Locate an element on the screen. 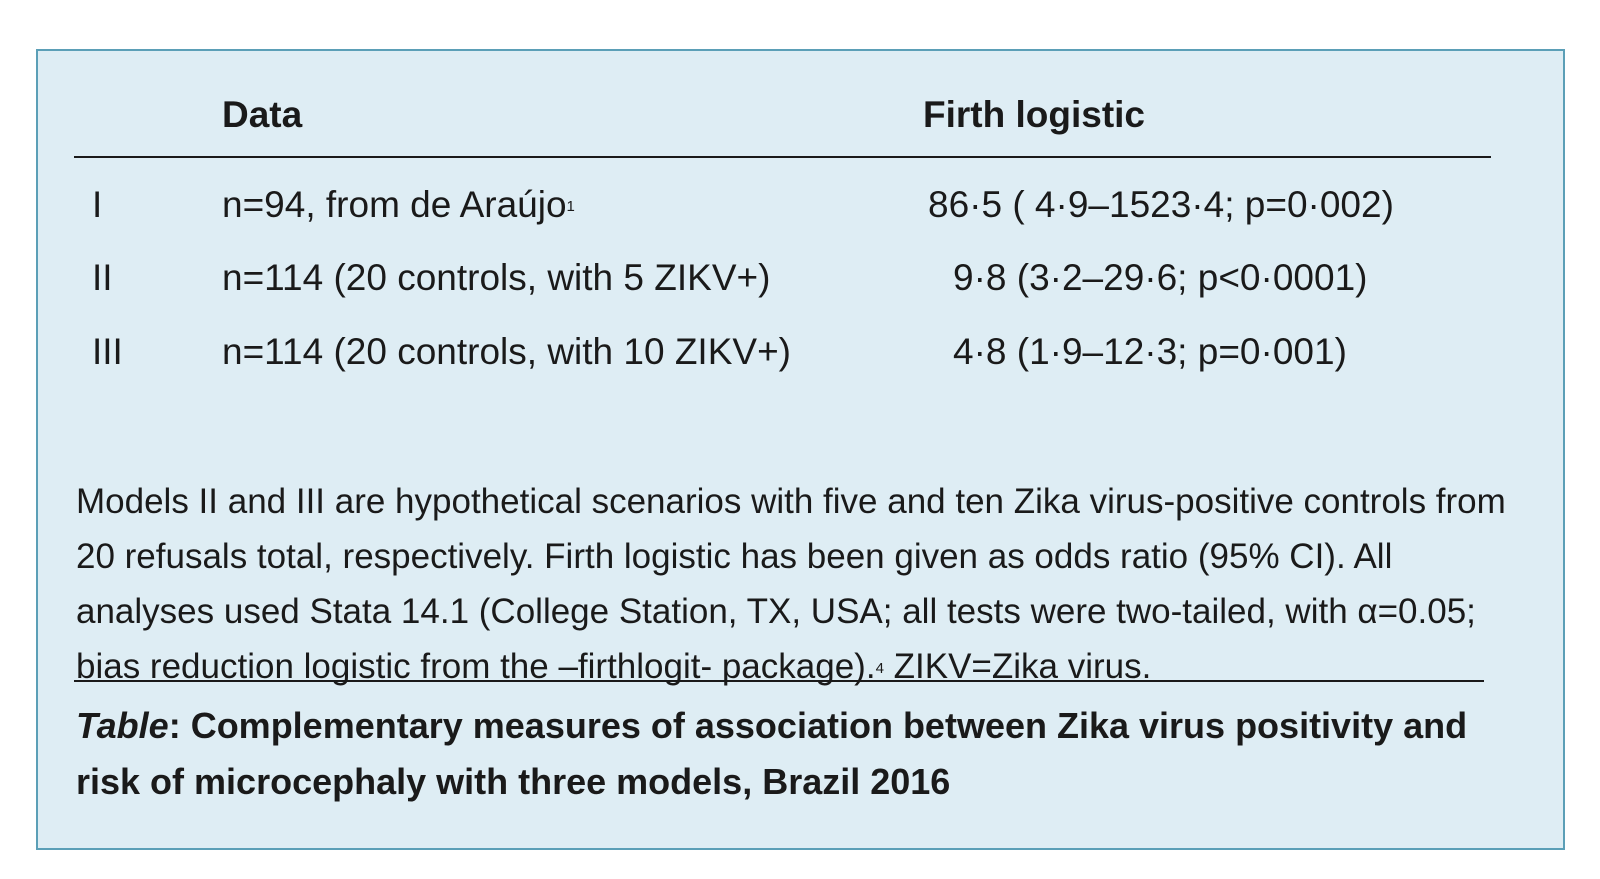 The height and width of the screenshot is (879, 1600). reference-marker: 4 is located at coordinates (879, 668).